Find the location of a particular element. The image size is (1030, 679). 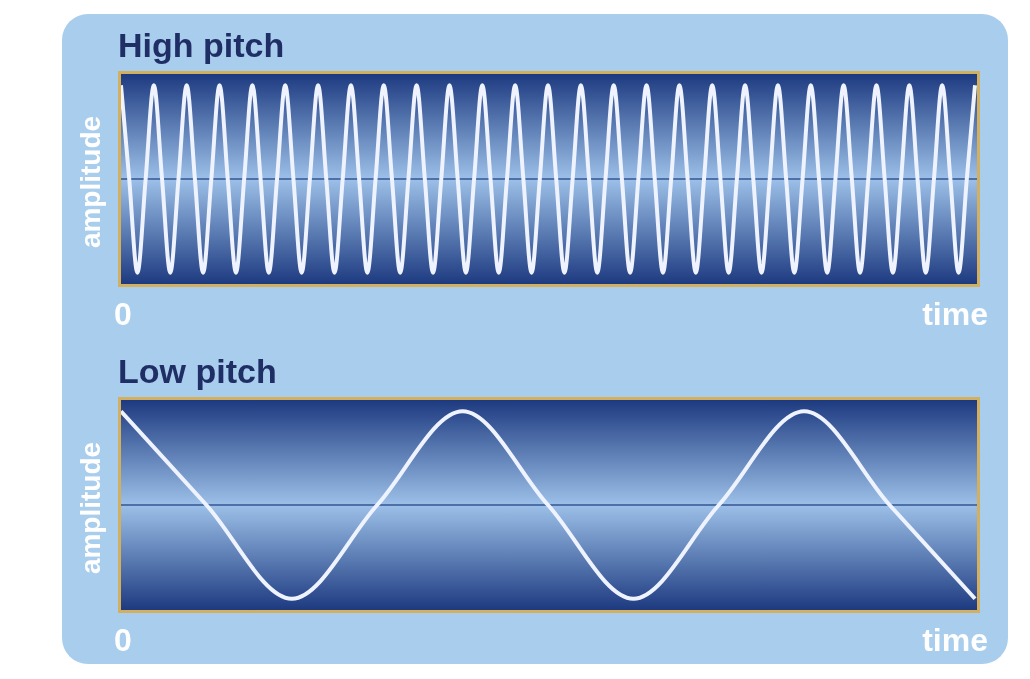

chart-title: Low pitch is located at coordinates (197, 371).